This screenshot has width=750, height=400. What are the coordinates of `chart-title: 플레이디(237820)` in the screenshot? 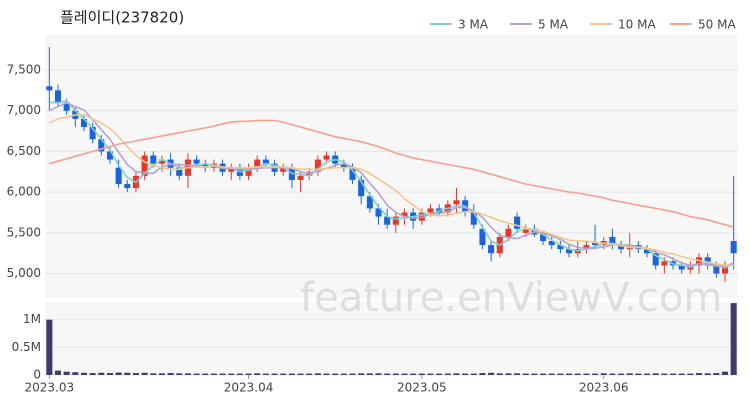 It's located at (122, 18).